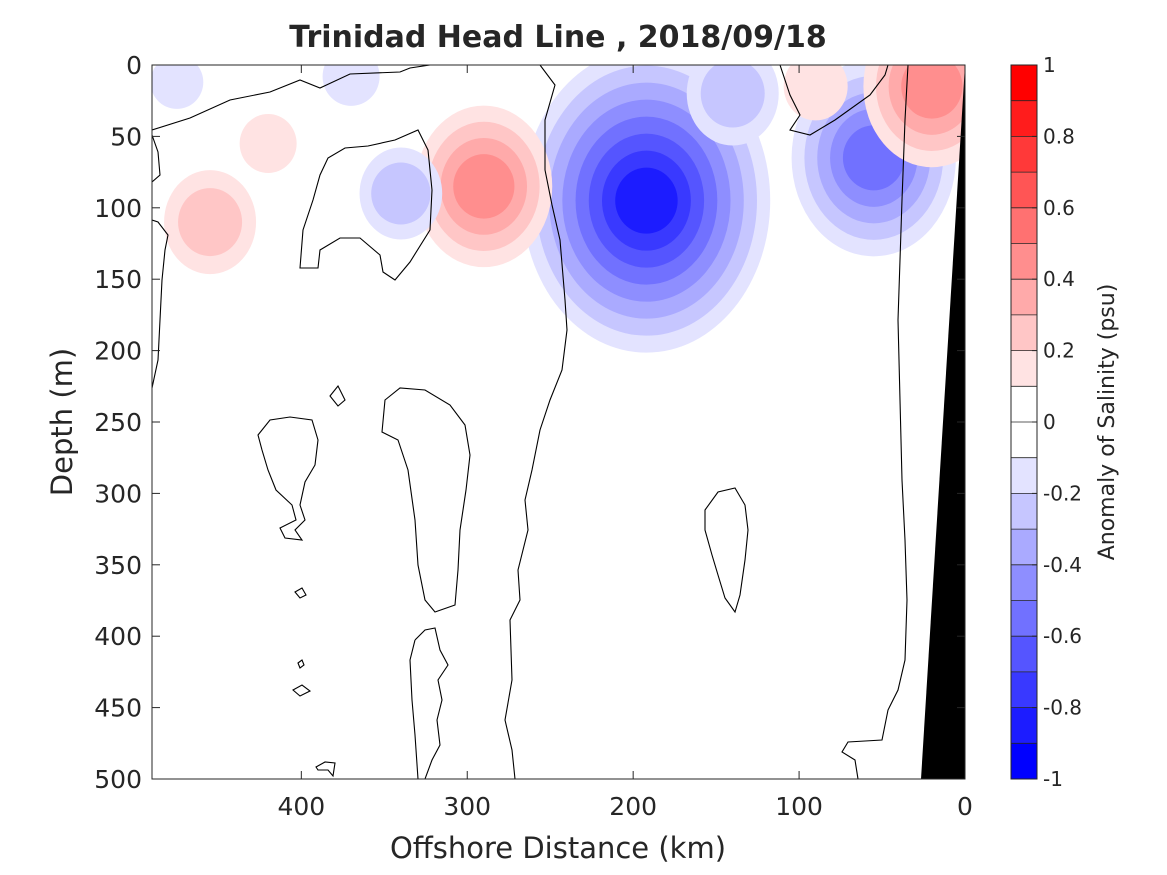 The height and width of the screenshot is (875, 1167). What do you see at coordinates (1062, 493) in the screenshot?
I see `colorbar-tick-label: -0.2` at bounding box center [1062, 493].